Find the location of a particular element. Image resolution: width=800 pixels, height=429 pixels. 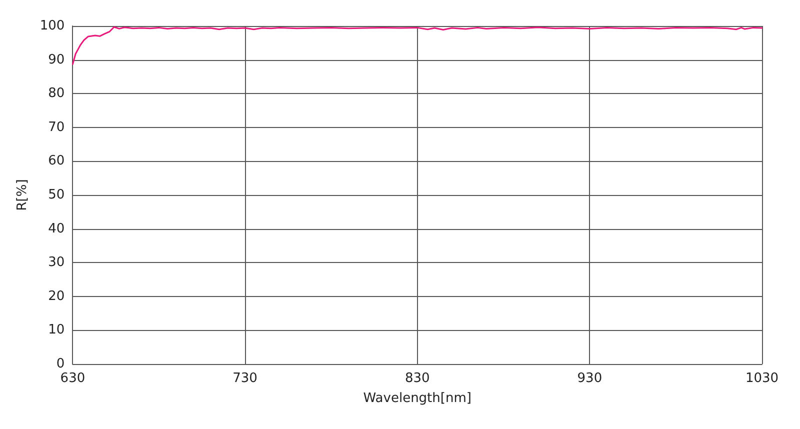

x-tick-label: 830 is located at coordinates (417, 378).